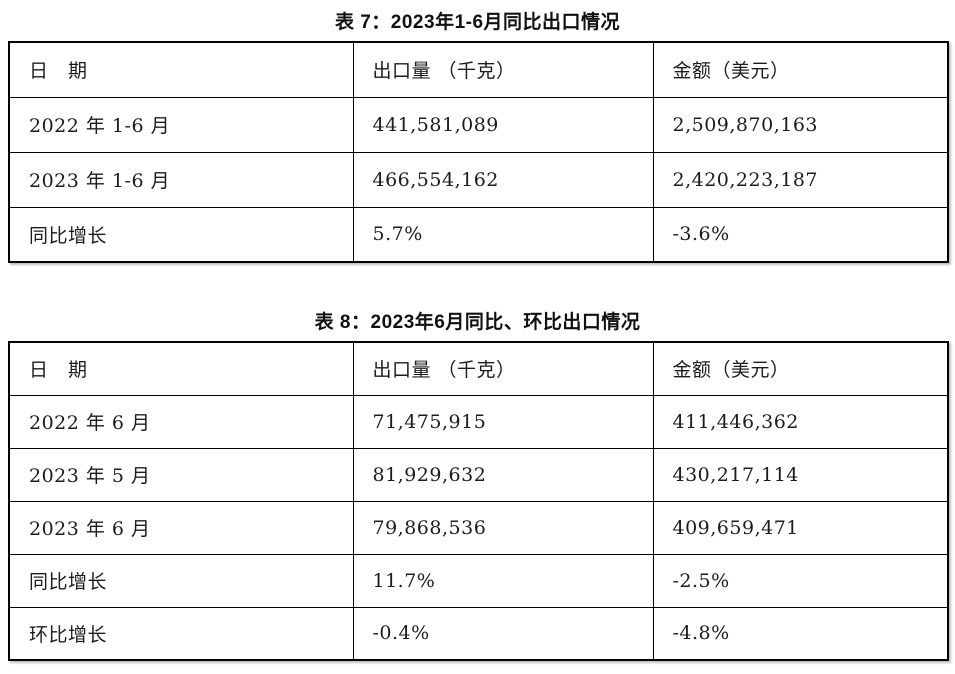  I want to click on table-cell-date: 2023 年 1-6 月, so click(181, 179).